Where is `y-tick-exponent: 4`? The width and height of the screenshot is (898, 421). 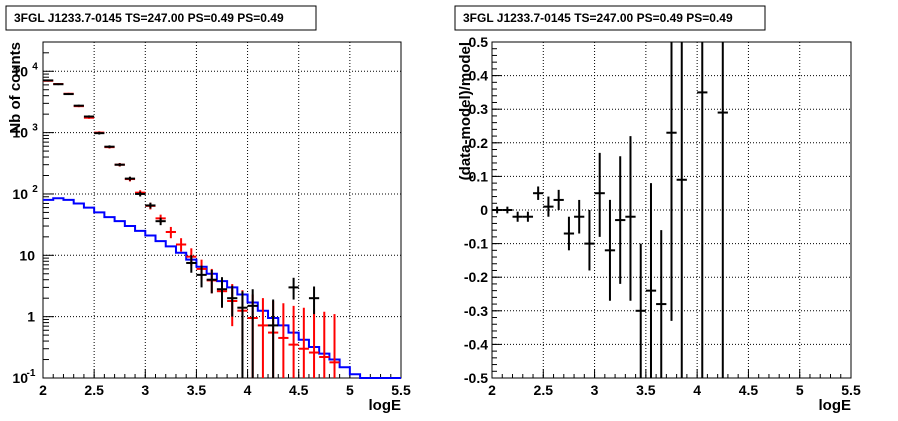 y-tick-exponent: 4 is located at coordinates (35, 66).